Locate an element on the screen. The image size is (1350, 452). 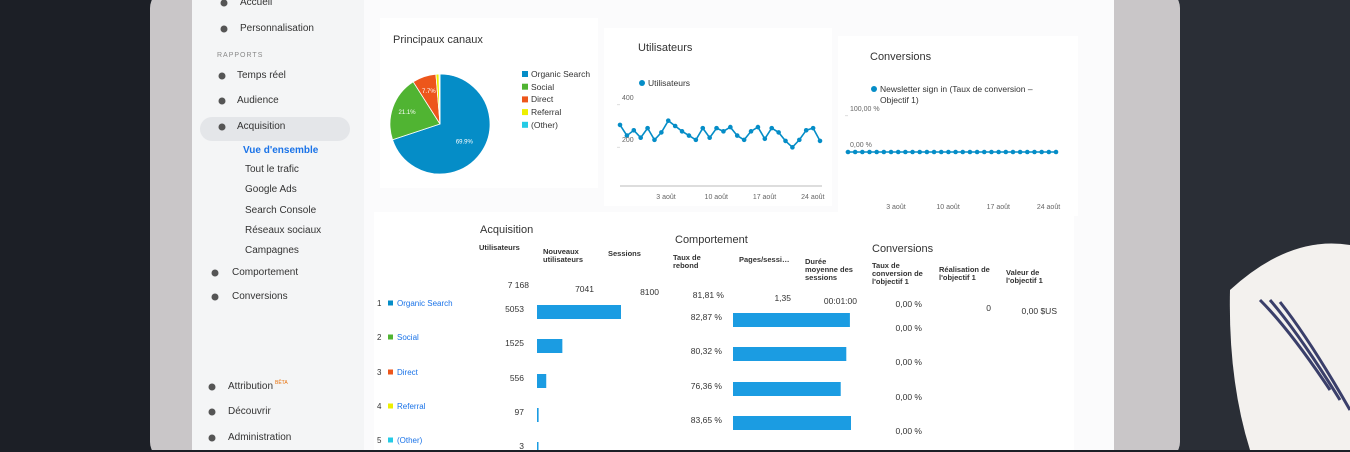
menu-item: Personnalisation is located at coordinates (277, 28).